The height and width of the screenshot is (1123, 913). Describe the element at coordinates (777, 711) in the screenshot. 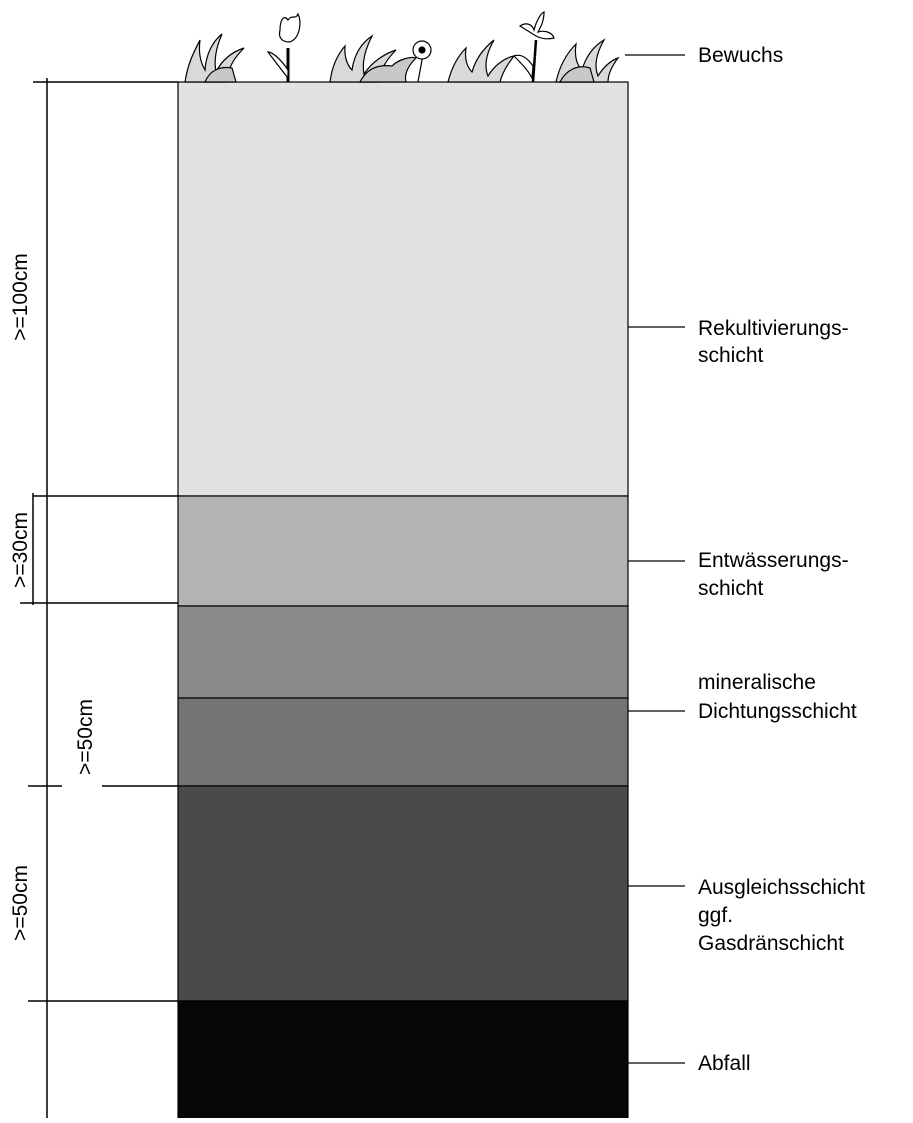

I see `label-dichtung-line2: Dichtungsschicht` at that location.